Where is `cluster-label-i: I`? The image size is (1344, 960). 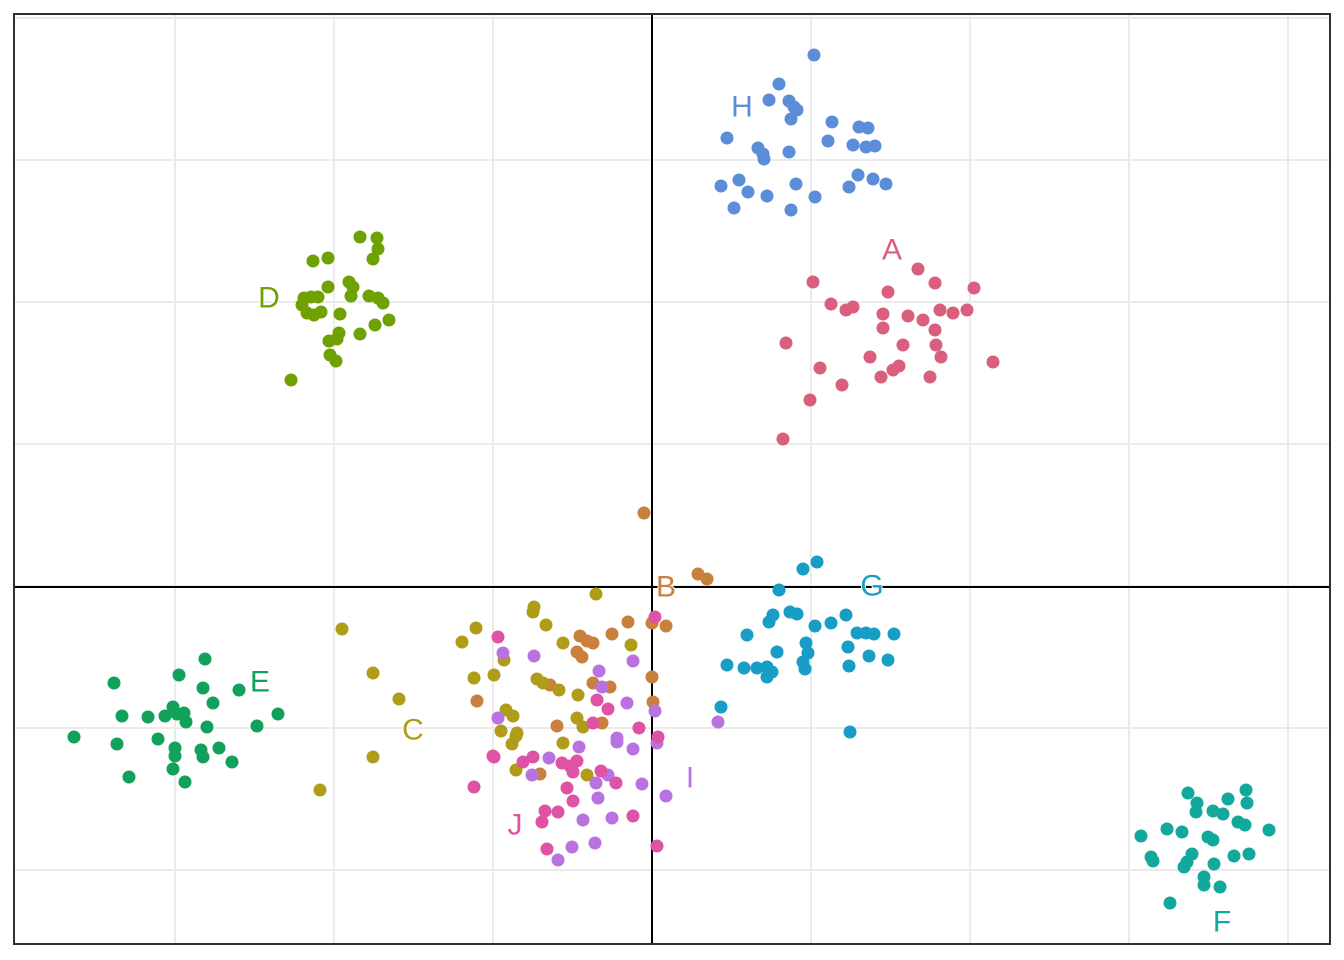 cluster-label-i: I is located at coordinates (690, 778).